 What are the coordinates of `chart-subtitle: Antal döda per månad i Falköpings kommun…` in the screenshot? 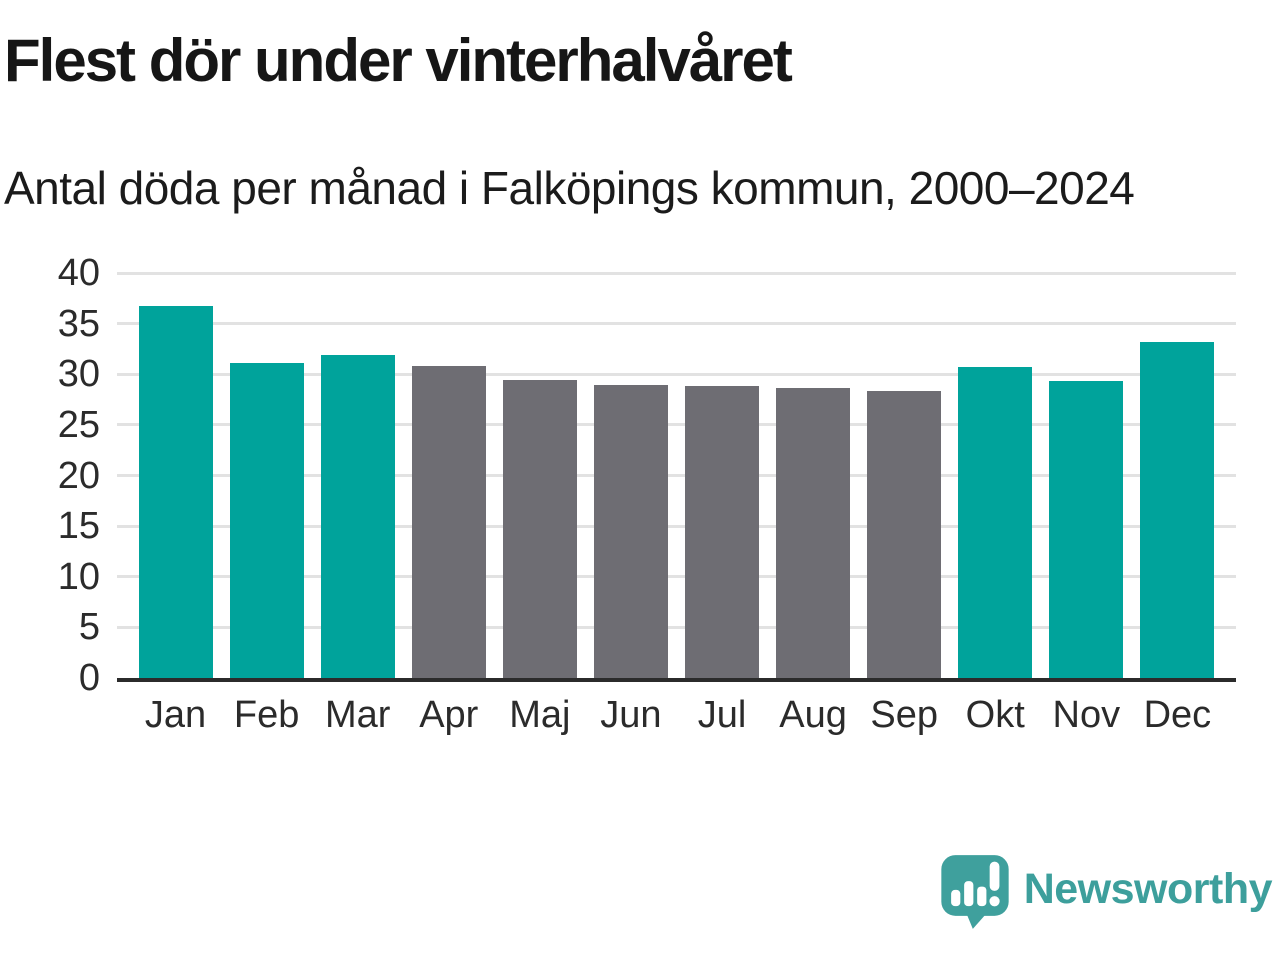 It's located at (569, 188).